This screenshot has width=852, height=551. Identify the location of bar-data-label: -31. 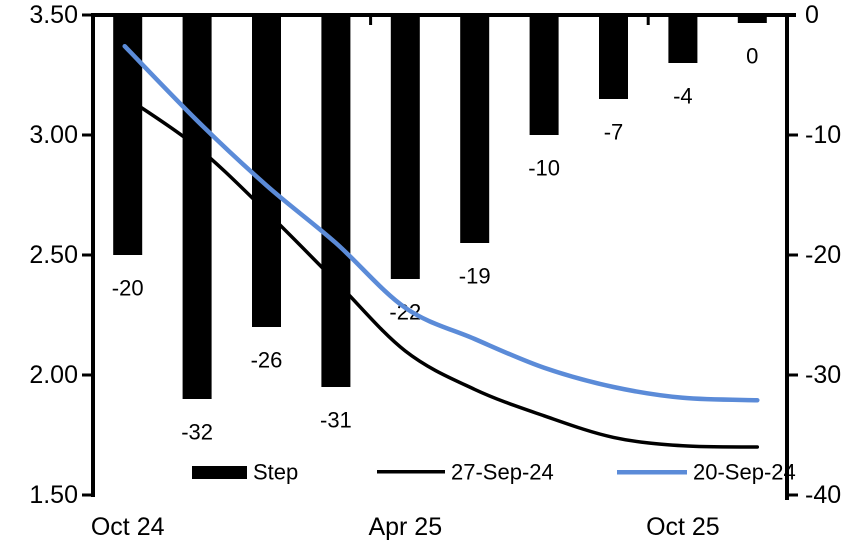
(336, 420).